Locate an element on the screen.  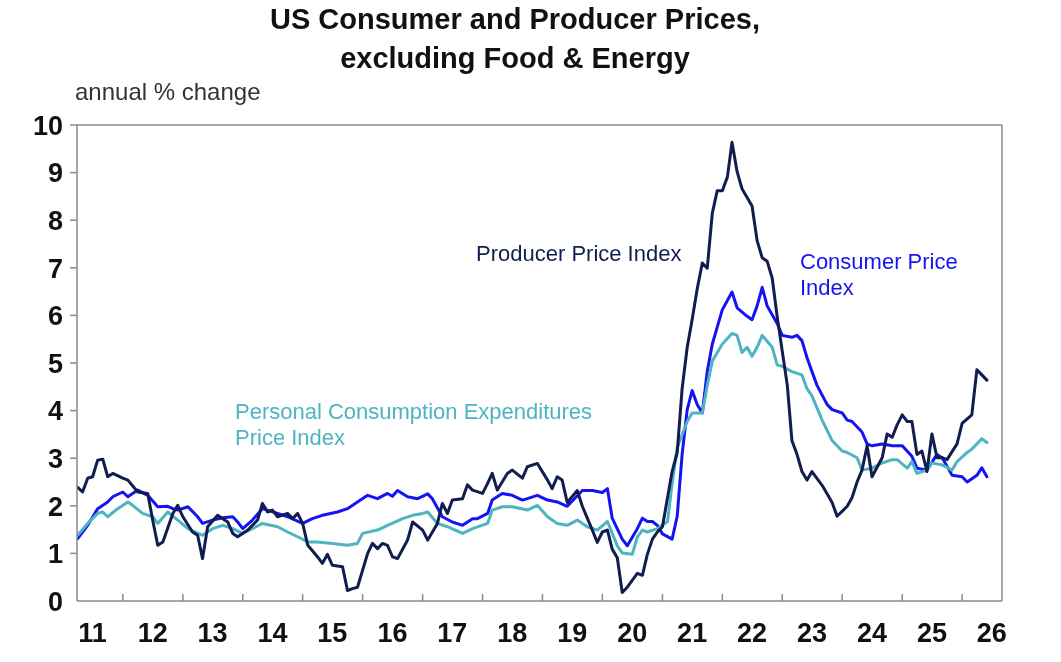
x-tick-label: 25 is located at coordinates (931, 632).